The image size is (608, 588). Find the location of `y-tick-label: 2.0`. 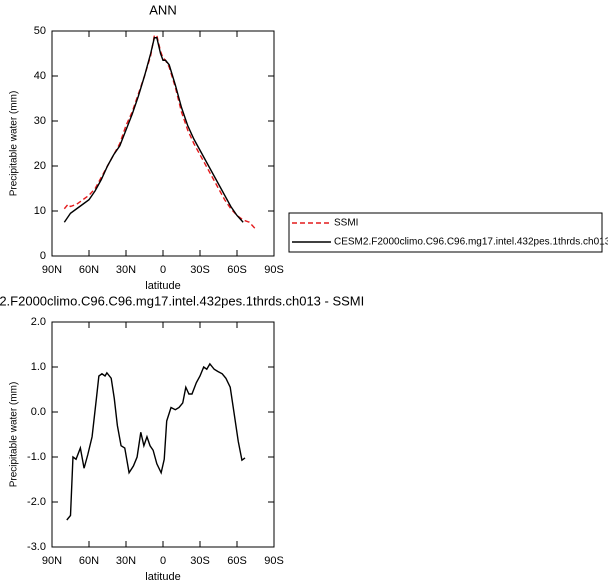

y-tick-label: 2.0 is located at coordinates (38, 322).